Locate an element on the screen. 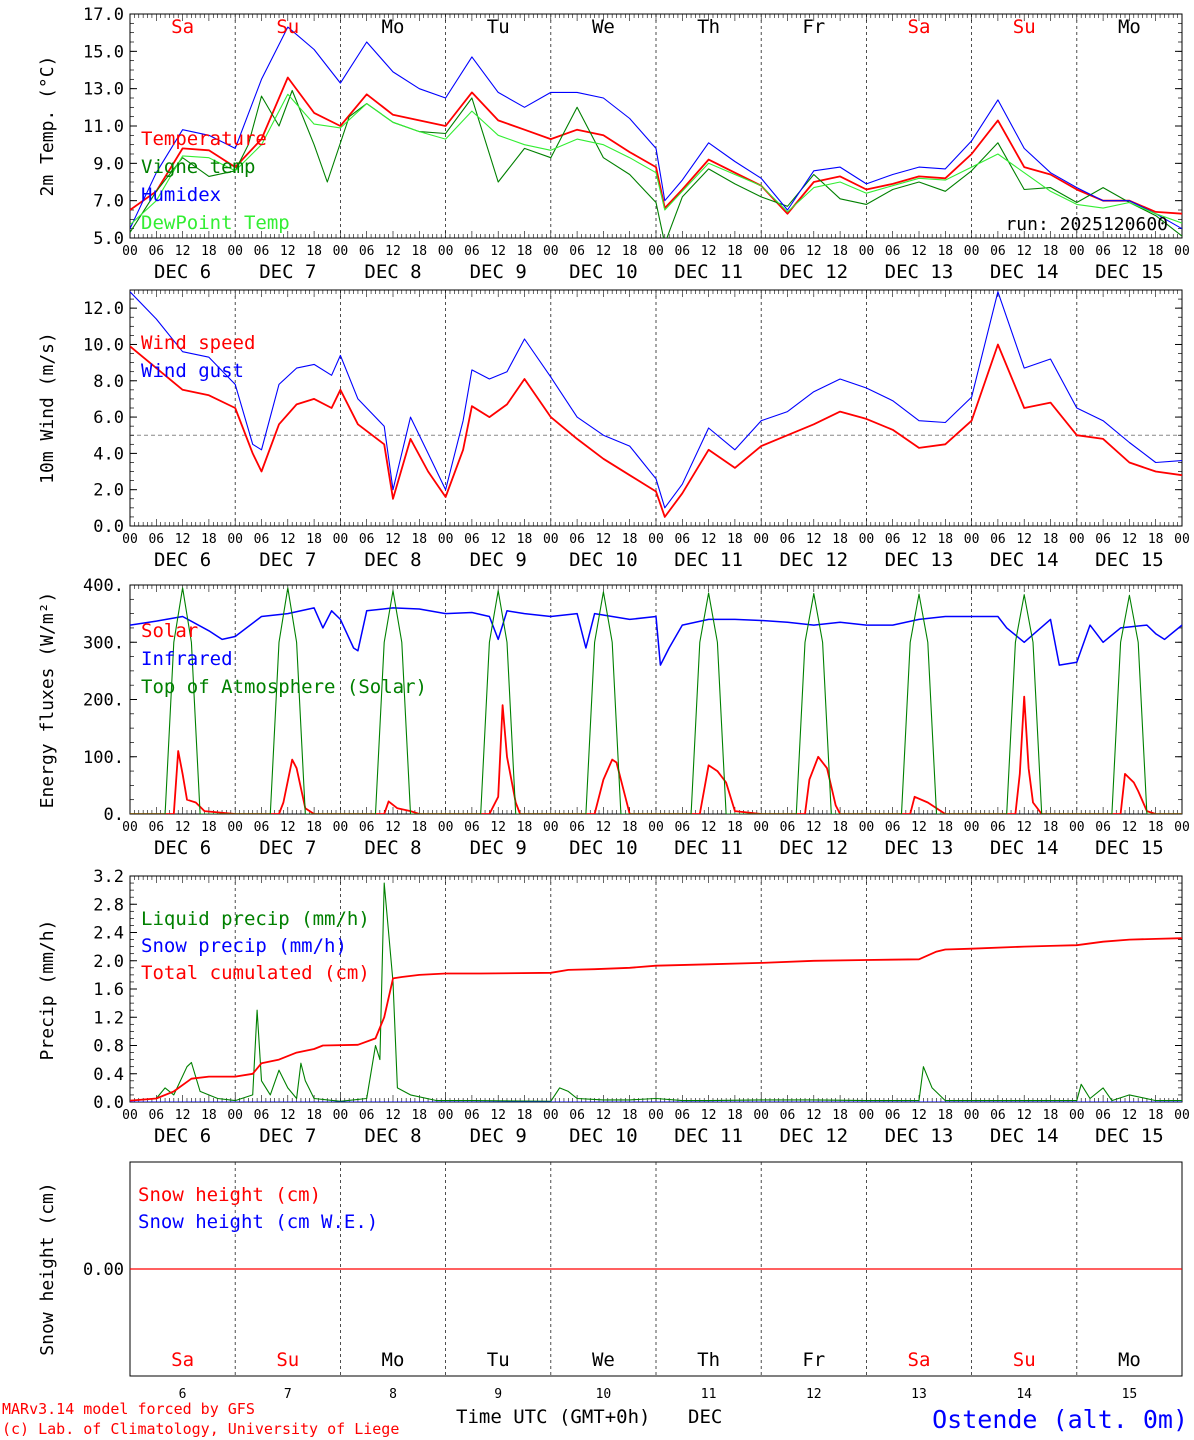  date-label: DEC 11 is located at coordinates (708, 272).